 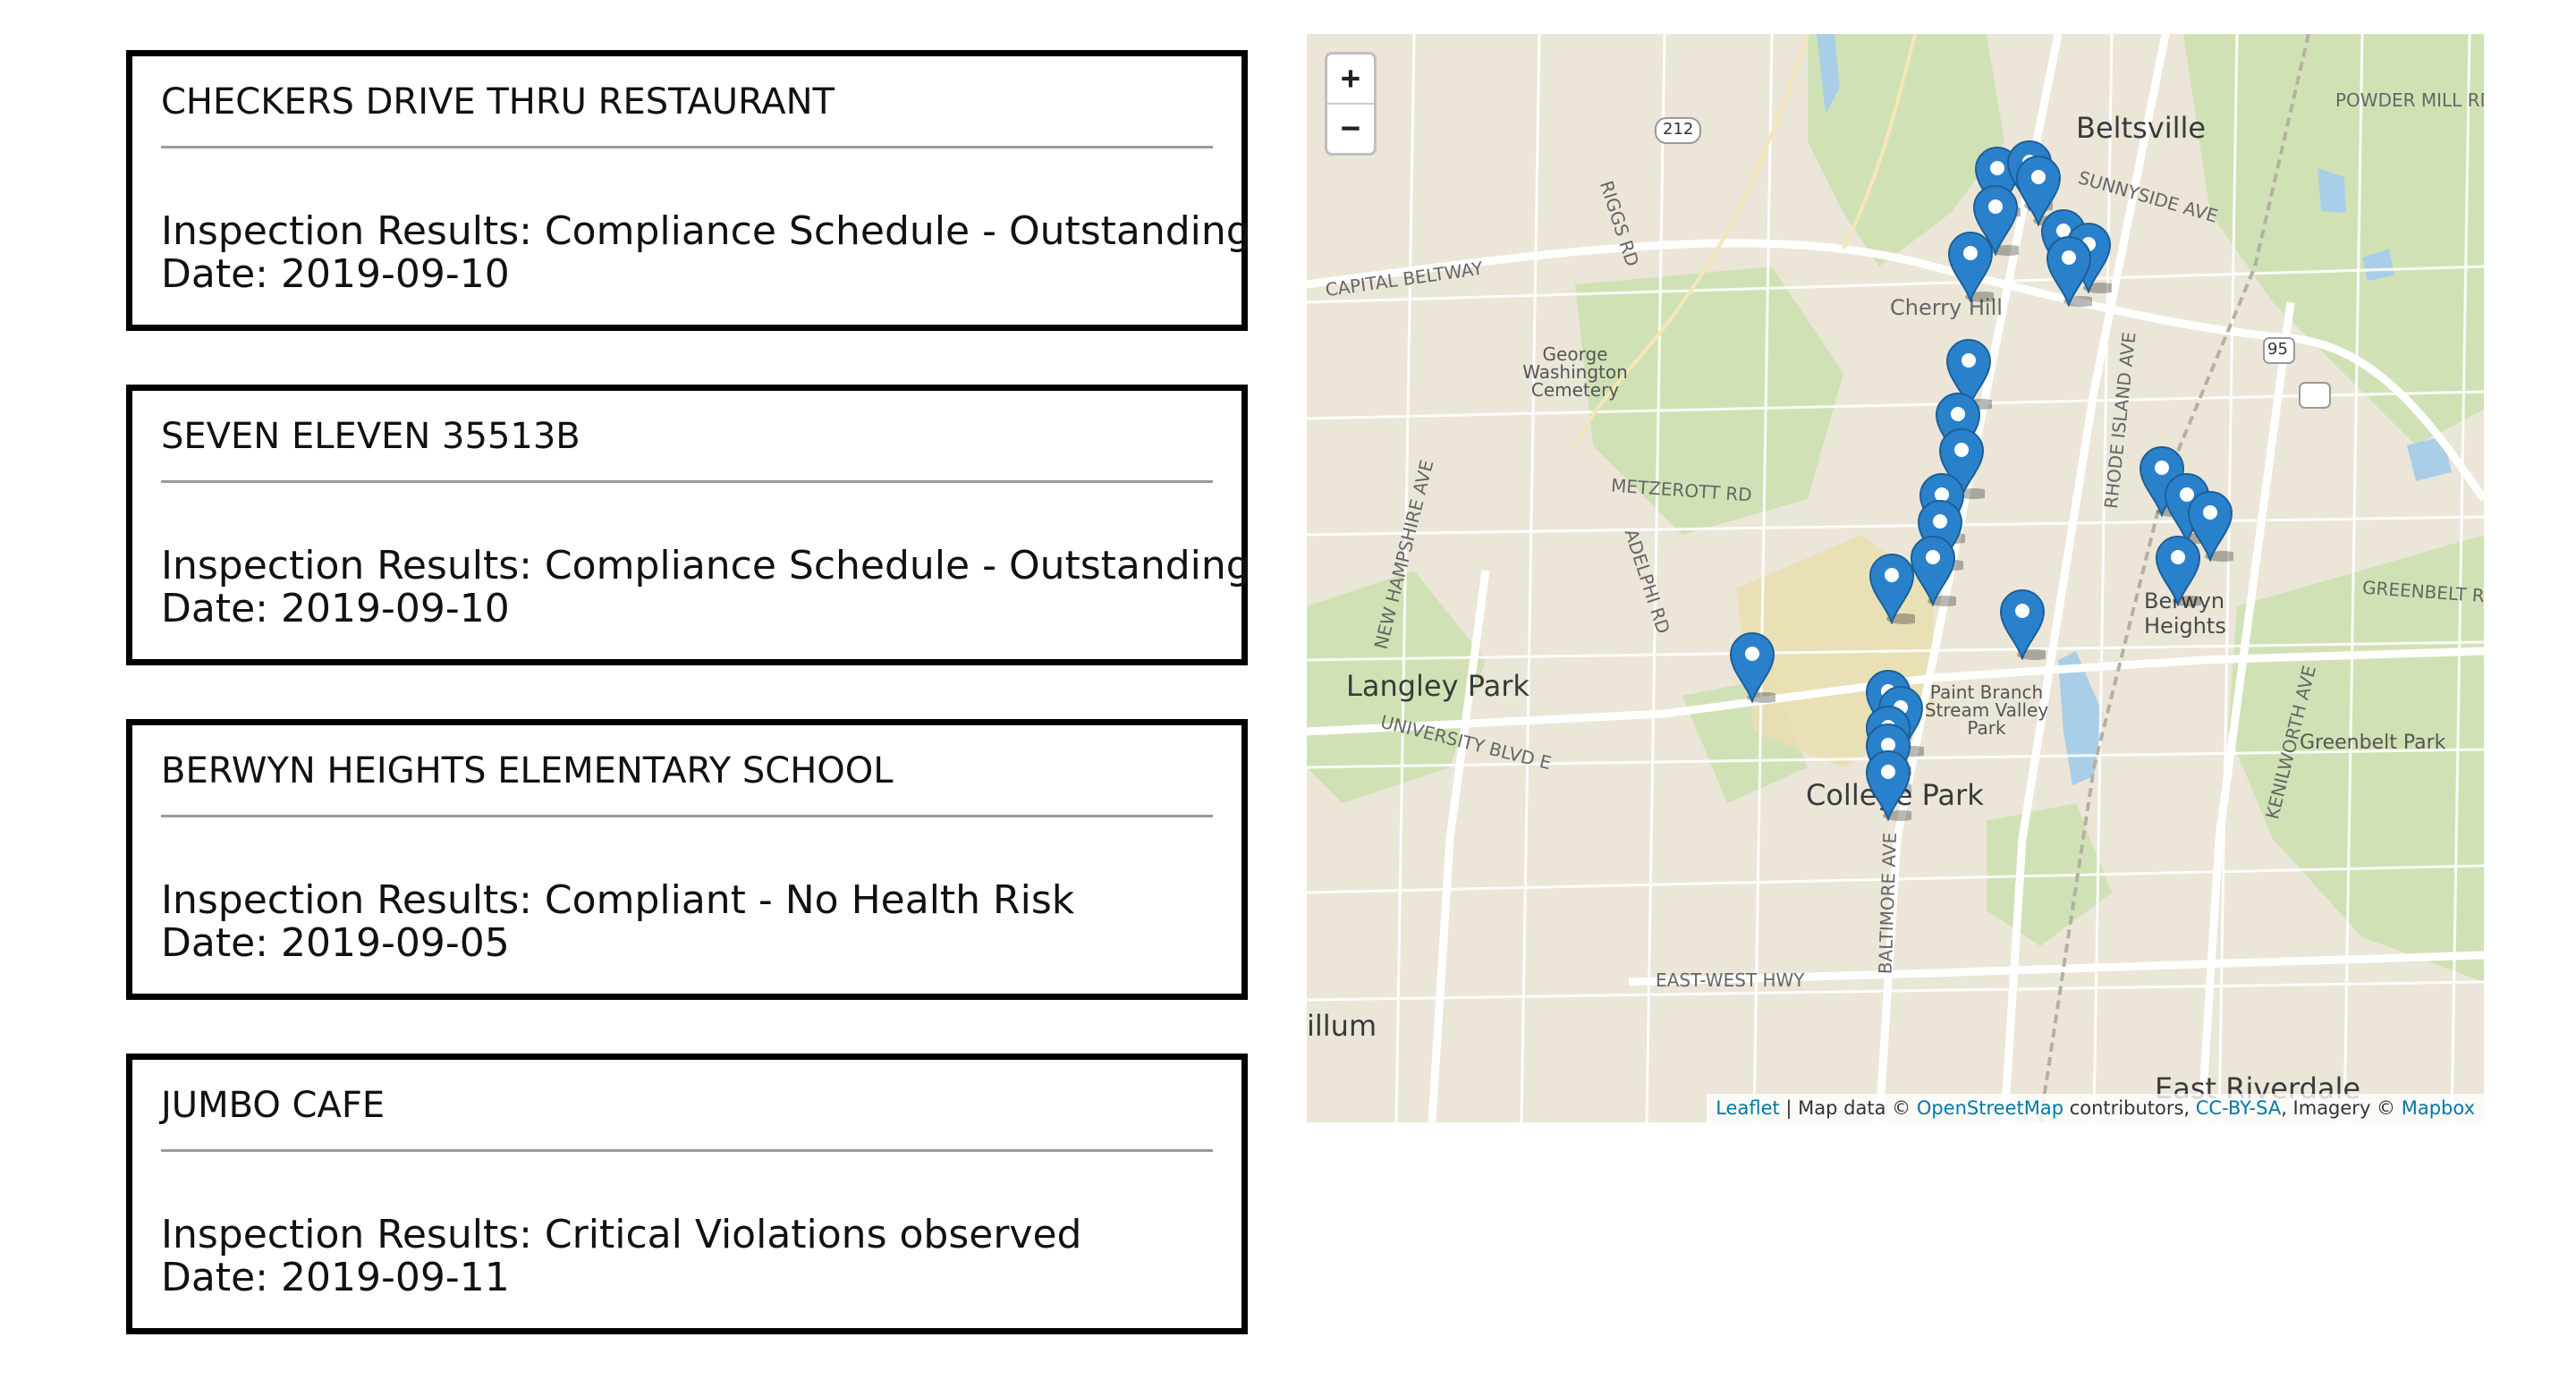 What do you see at coordinates (2341, 1108) in the screenshot?
I see `attribution-text: , Imagery ©` at bounding box center [2341, 1108].